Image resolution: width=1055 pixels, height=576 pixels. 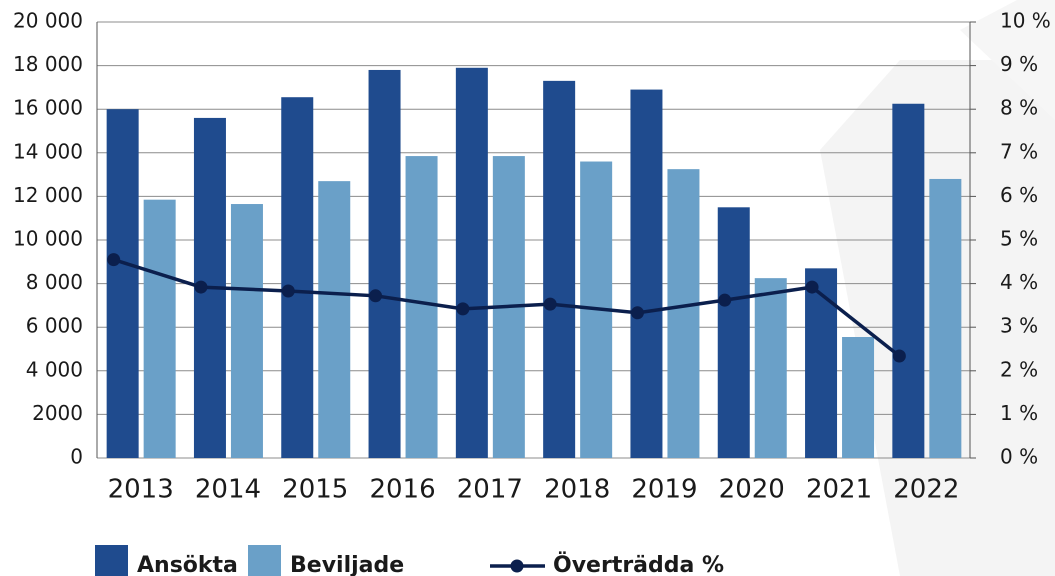 What do you see at coordinates (48, 195) in the screenshot?
I see `y-tick-label: 12 000` at bounding box center [48, 195].